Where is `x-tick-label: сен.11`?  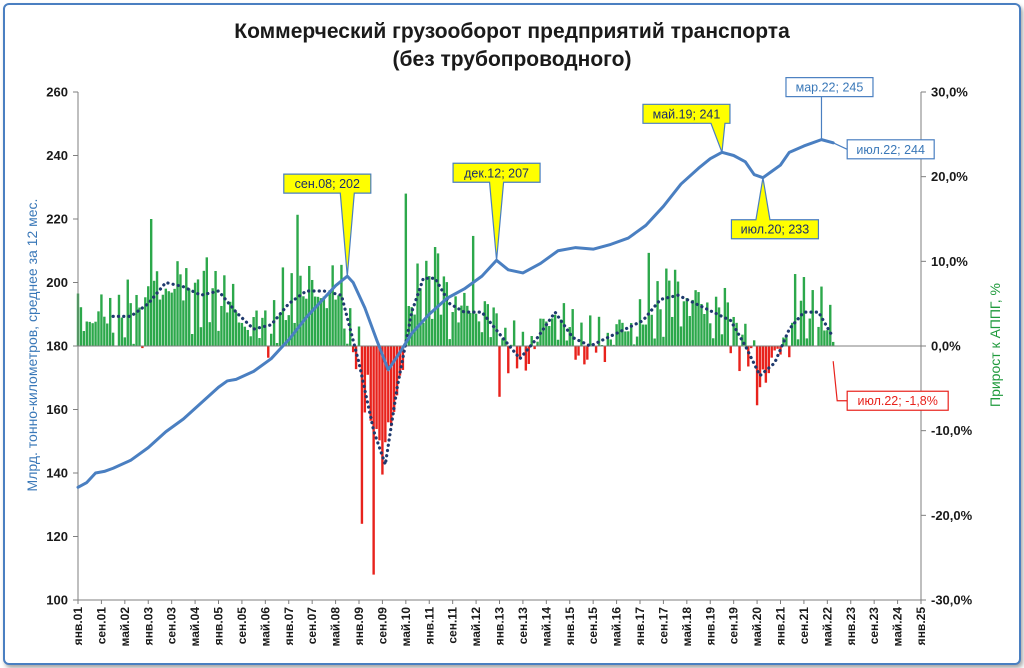
x-tick-label: сен.11 is located at coordinates (453, 625).